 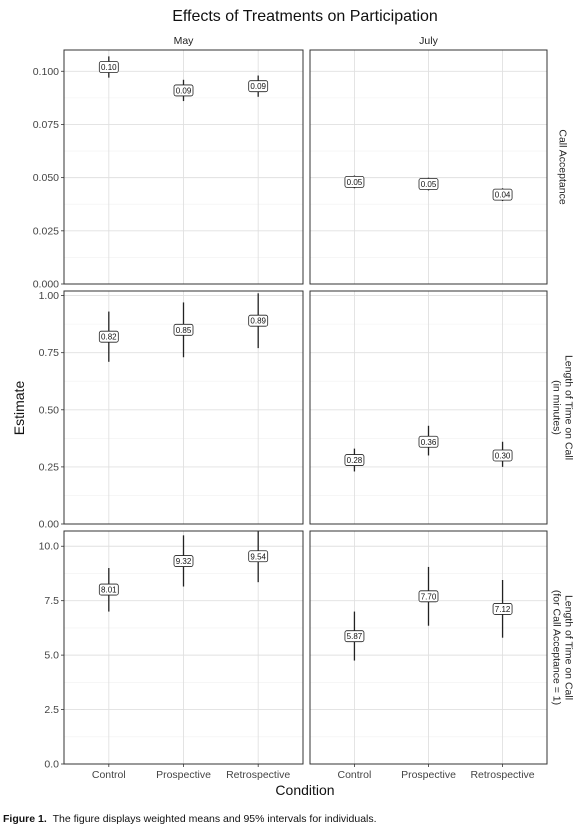 I want to click on row-strip-label: Call Acceptance, so click(x=563, y=166).